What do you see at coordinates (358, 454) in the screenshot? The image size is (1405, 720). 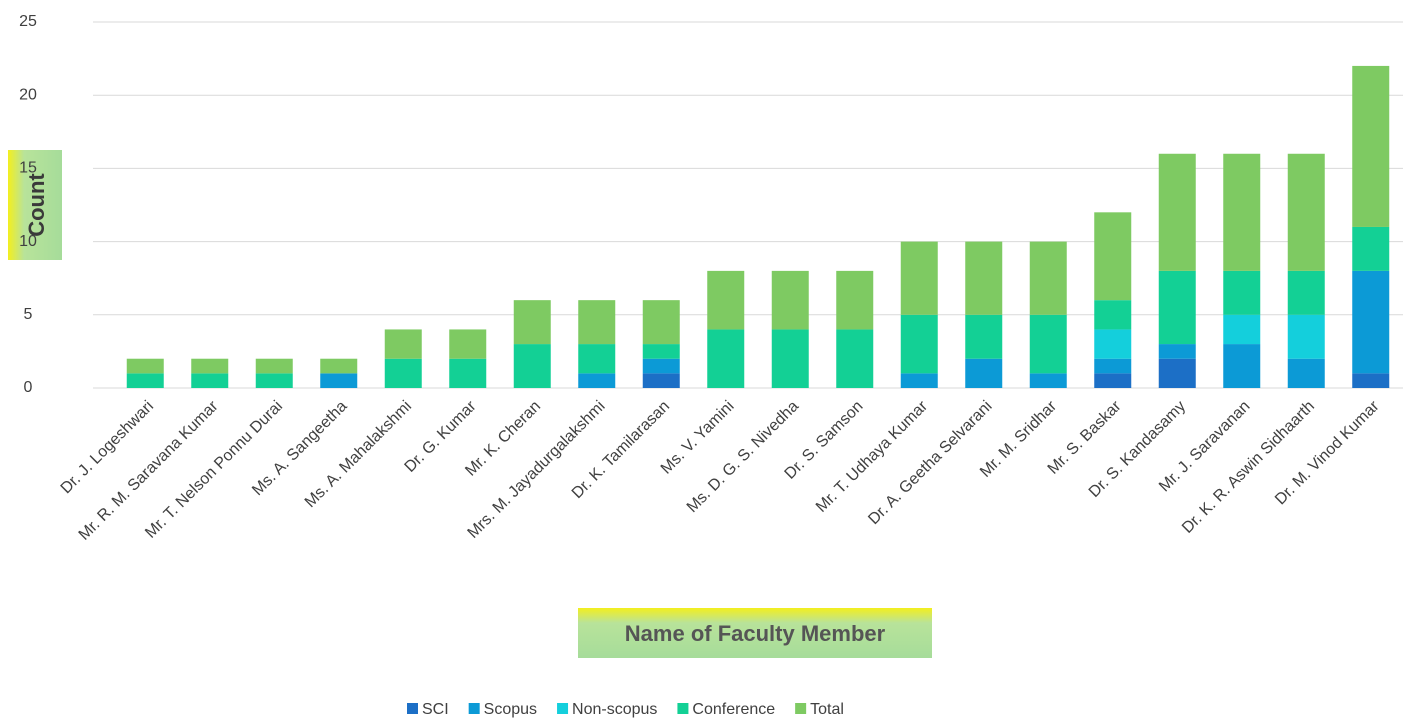 I see `x-tick-label: Ms. A. Mahalakshmi` at bounding box center [358, 454].